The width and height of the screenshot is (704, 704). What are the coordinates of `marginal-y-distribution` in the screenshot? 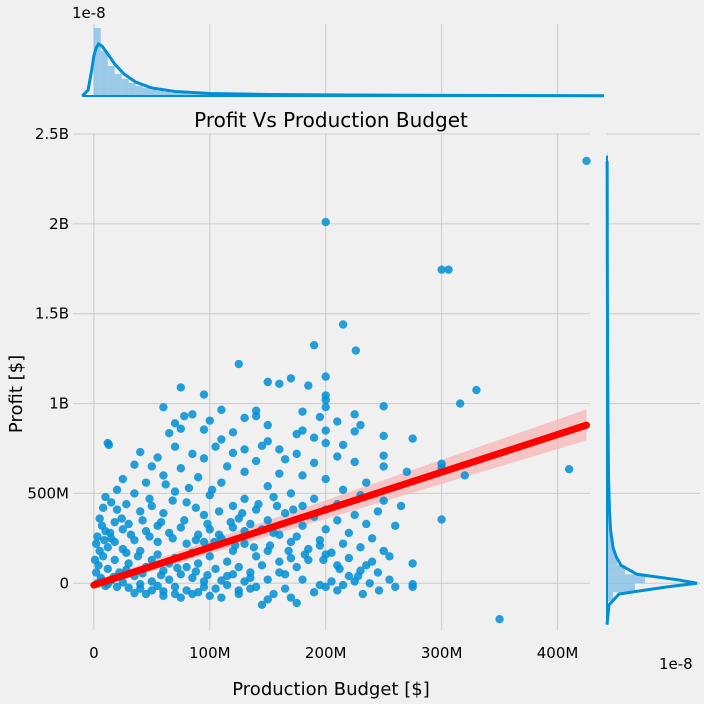 It's located at (651, 388).